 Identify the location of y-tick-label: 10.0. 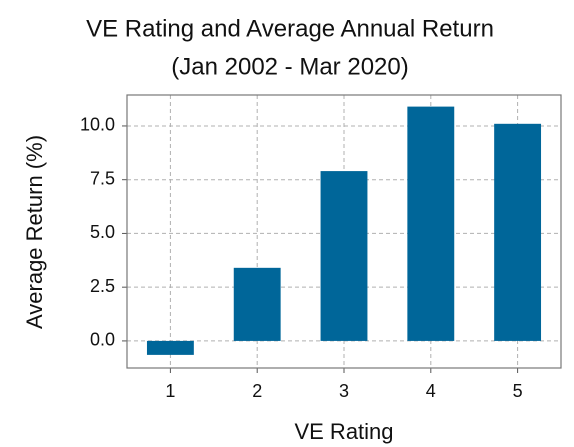
(97, 125).